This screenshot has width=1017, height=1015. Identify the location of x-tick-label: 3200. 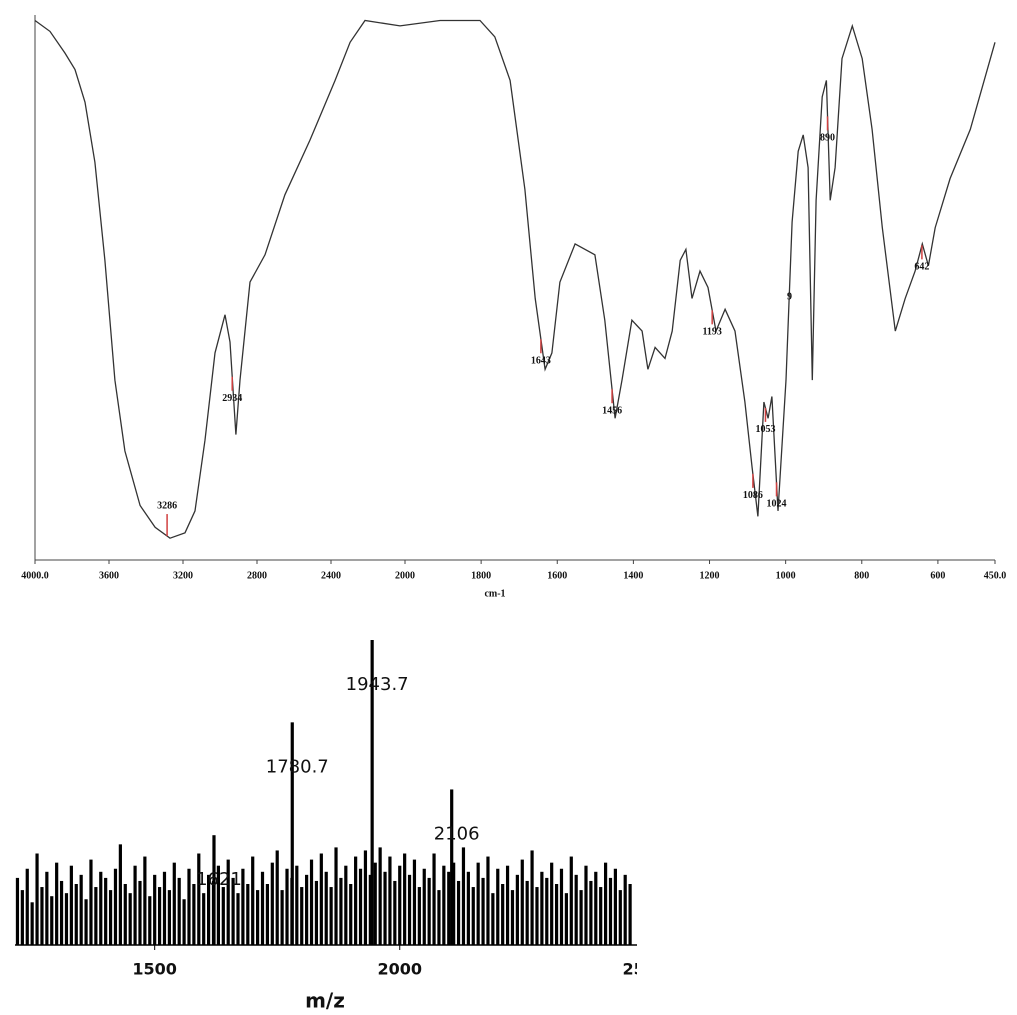
(183, 575).